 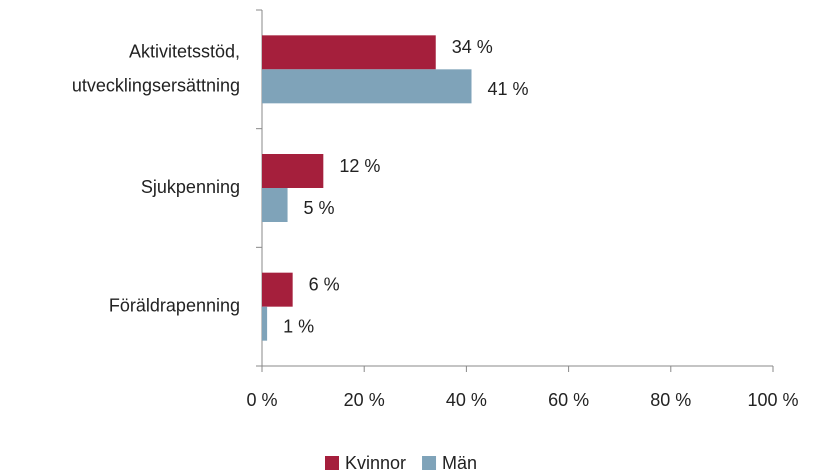 I want to click on data-label: 34 %, so click(x=472, y=47).